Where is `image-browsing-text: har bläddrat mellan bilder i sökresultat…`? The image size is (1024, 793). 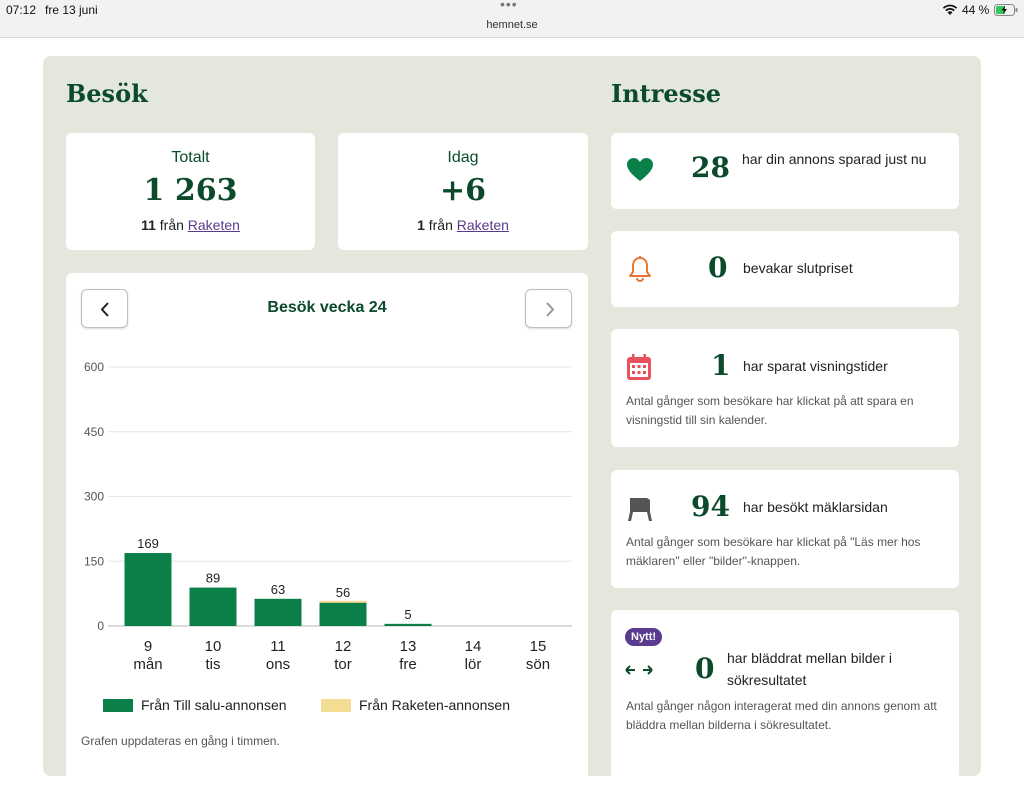
image-browsing-text: har bläddrat mellan bilder i sökresultat… is located at coordinates (809, 669).